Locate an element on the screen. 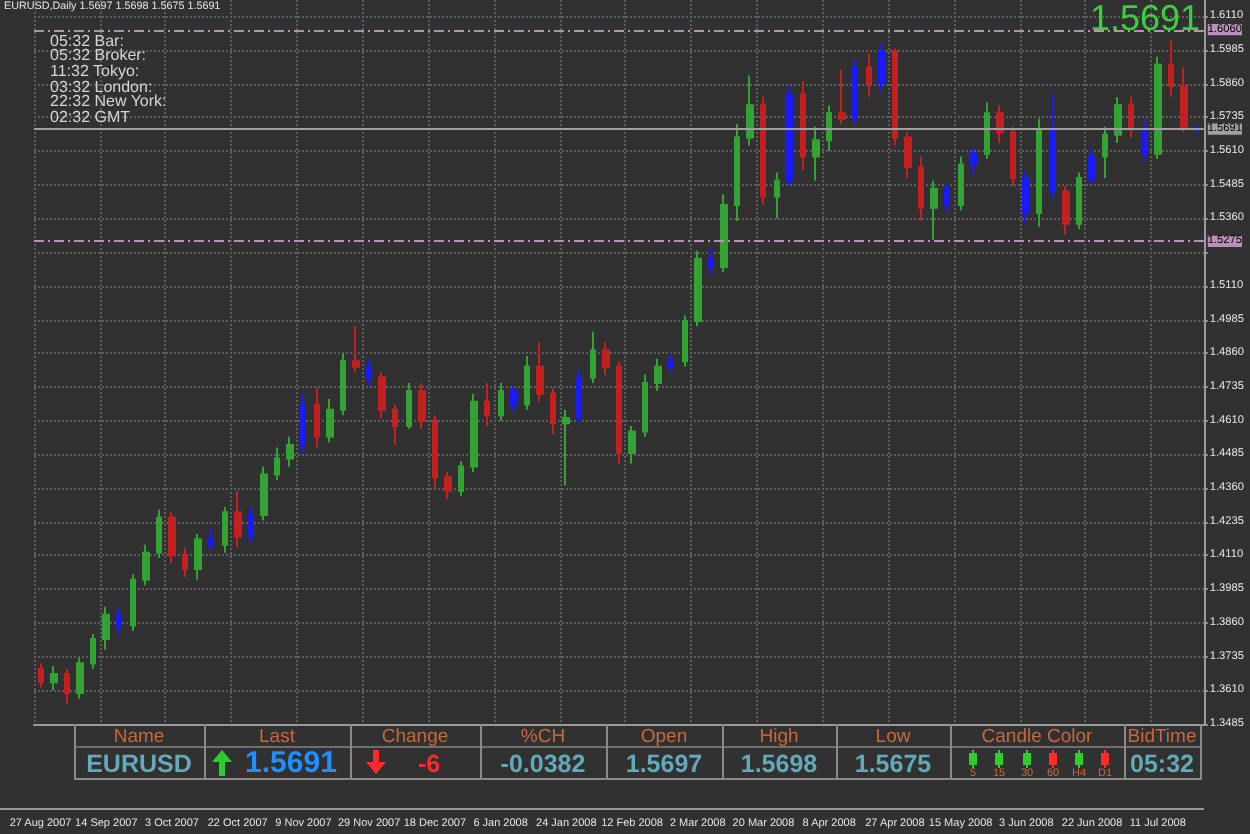  text: BidTime is located at coordinates (1162, 736).